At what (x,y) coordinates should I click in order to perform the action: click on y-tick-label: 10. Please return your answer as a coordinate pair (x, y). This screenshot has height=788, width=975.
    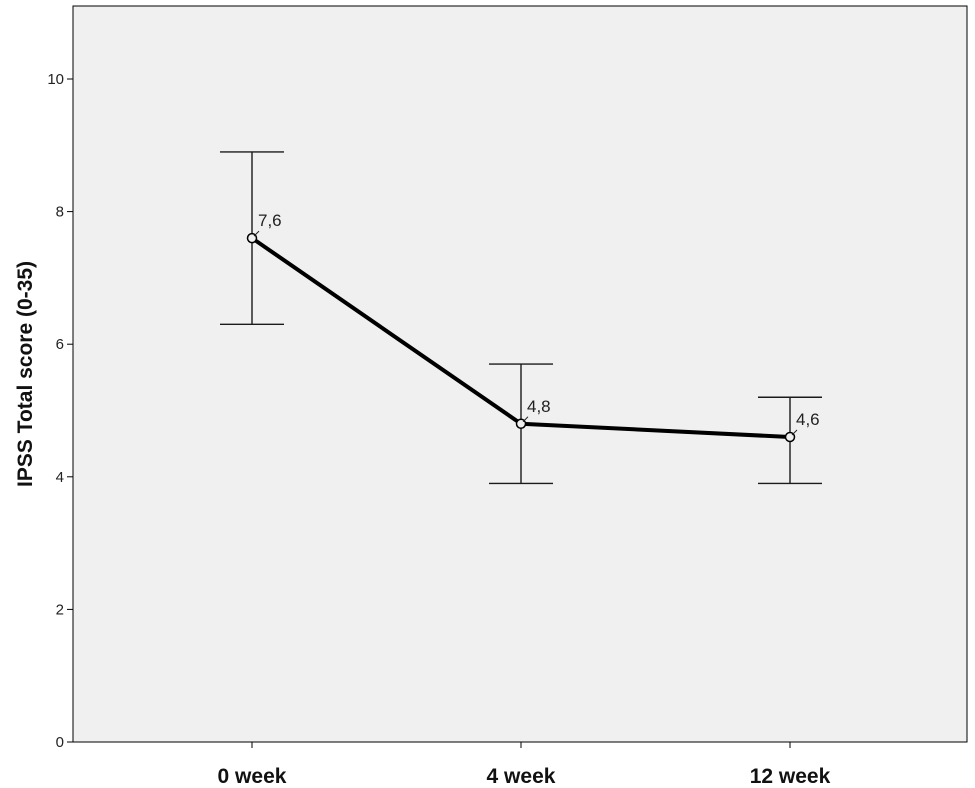
    Looking at the image, I should click on (55, 79).